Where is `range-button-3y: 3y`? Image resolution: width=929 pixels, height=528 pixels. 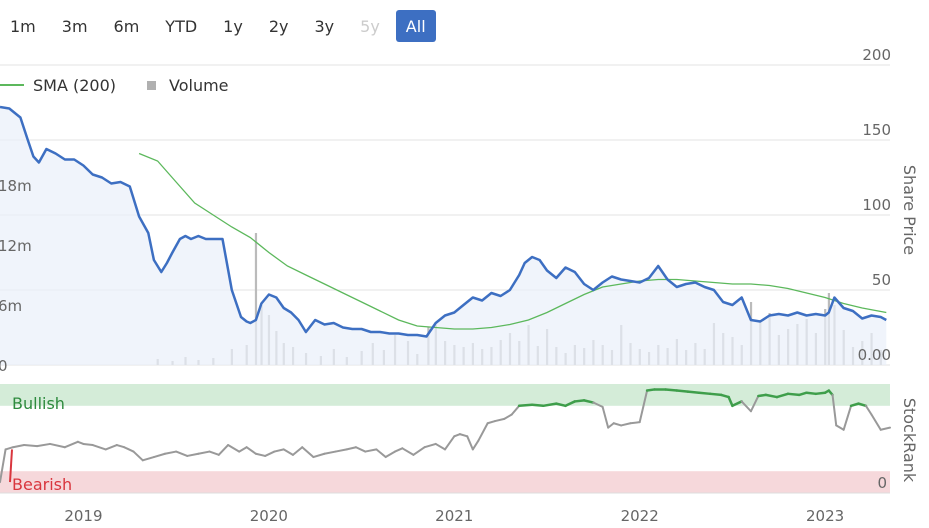
range-button-3y: 3y is located at coordinates (324, 26).